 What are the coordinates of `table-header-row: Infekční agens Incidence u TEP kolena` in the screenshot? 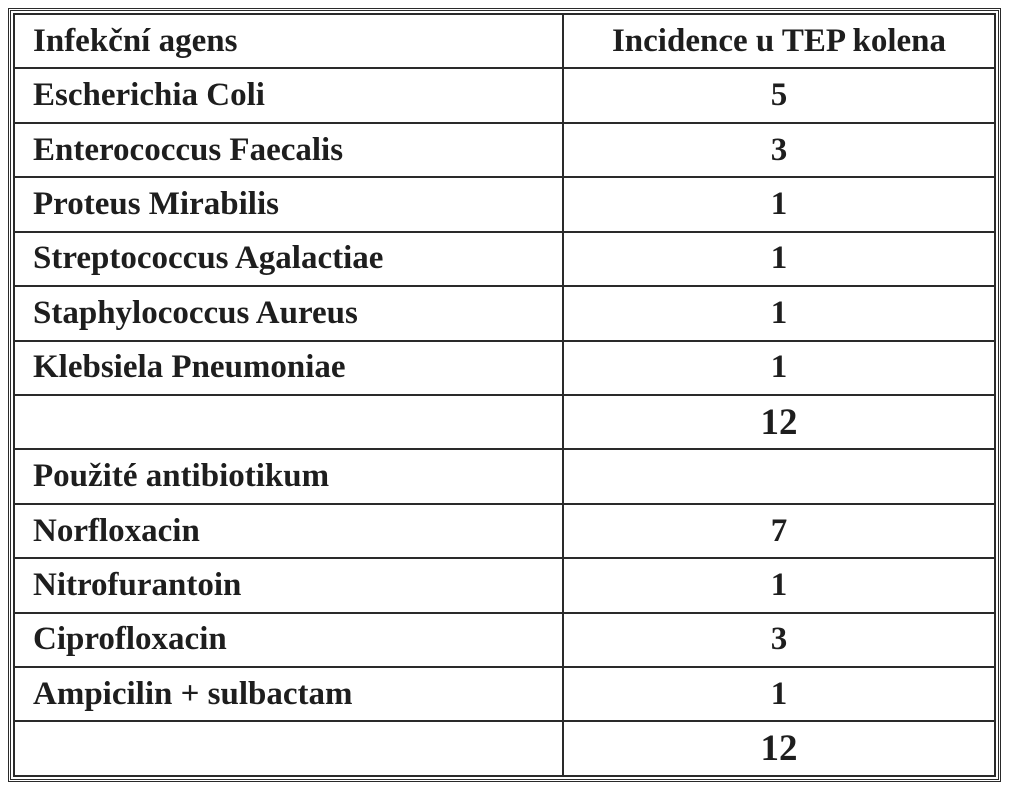 It's located at (504, 41).